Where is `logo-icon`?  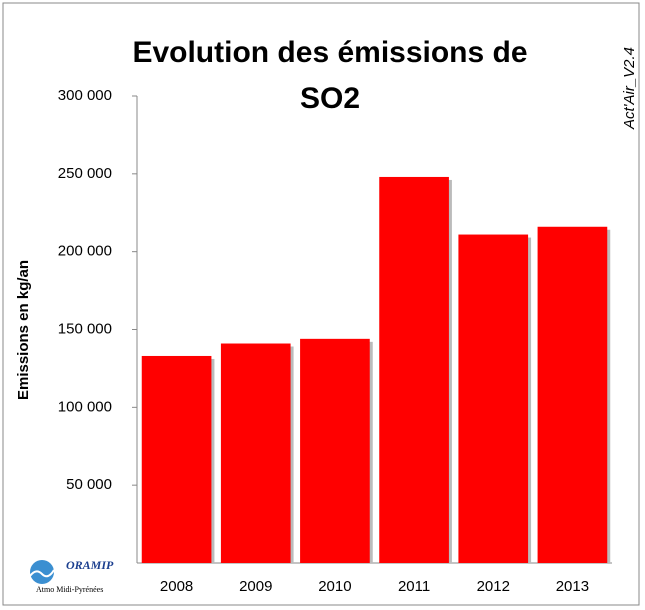 logo-icon is located at coordinates (42, 572).